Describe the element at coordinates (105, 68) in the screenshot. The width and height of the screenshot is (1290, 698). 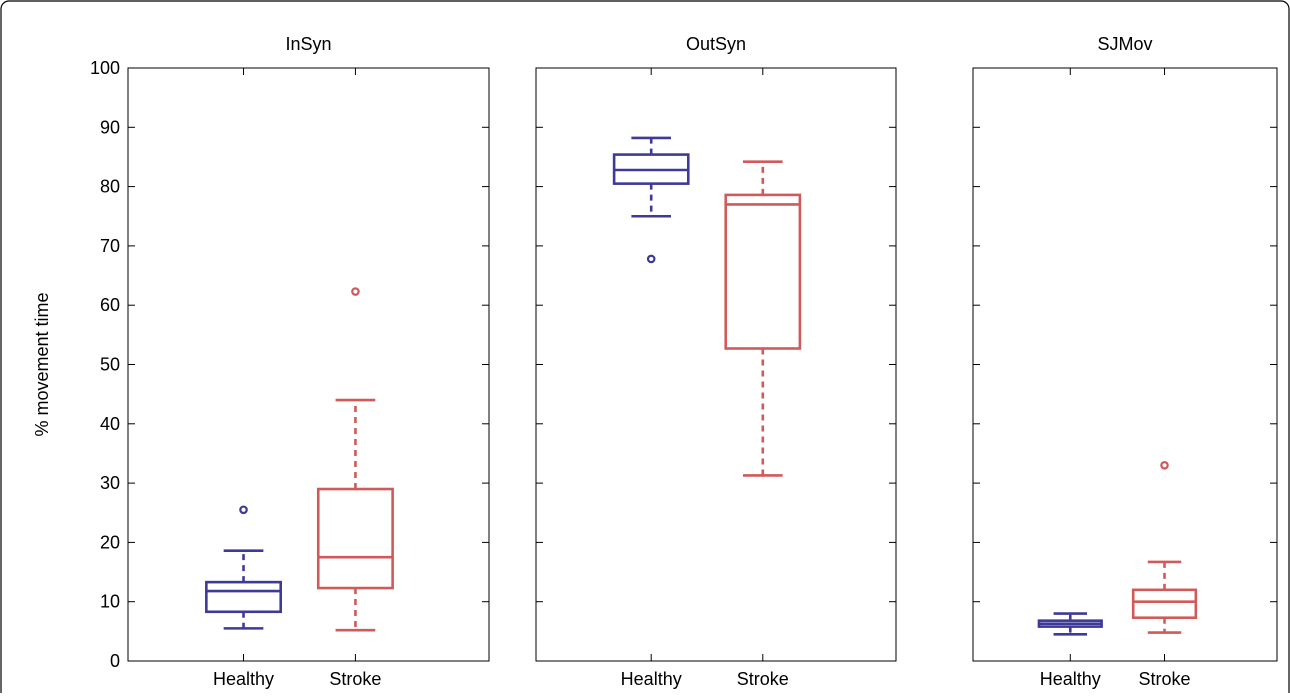
I see `y-tick-label: 100` at that location.